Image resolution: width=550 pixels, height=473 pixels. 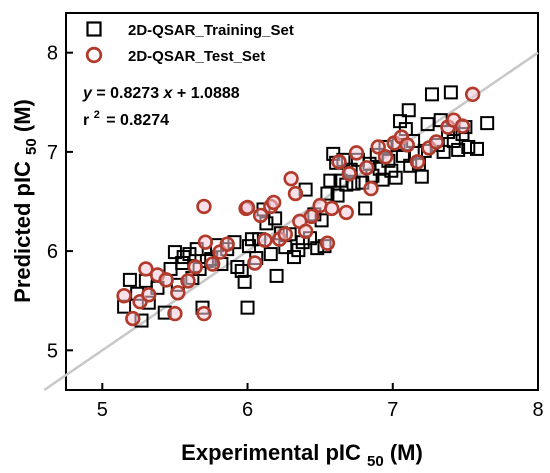 What do you see at coordinates (94, 29) in the screenshot?
I see `legend-marker-training` at bounding box center [94, 29].